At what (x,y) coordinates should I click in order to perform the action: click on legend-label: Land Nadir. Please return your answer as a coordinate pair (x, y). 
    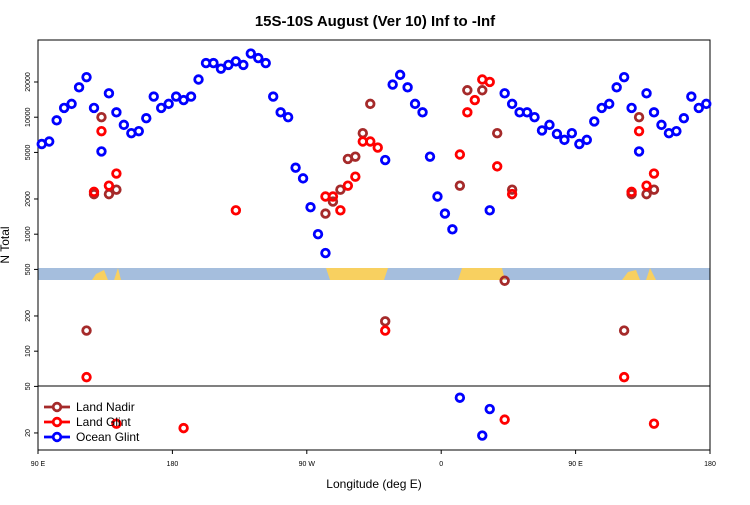
    Looking at the image, I should click on (105, 407).